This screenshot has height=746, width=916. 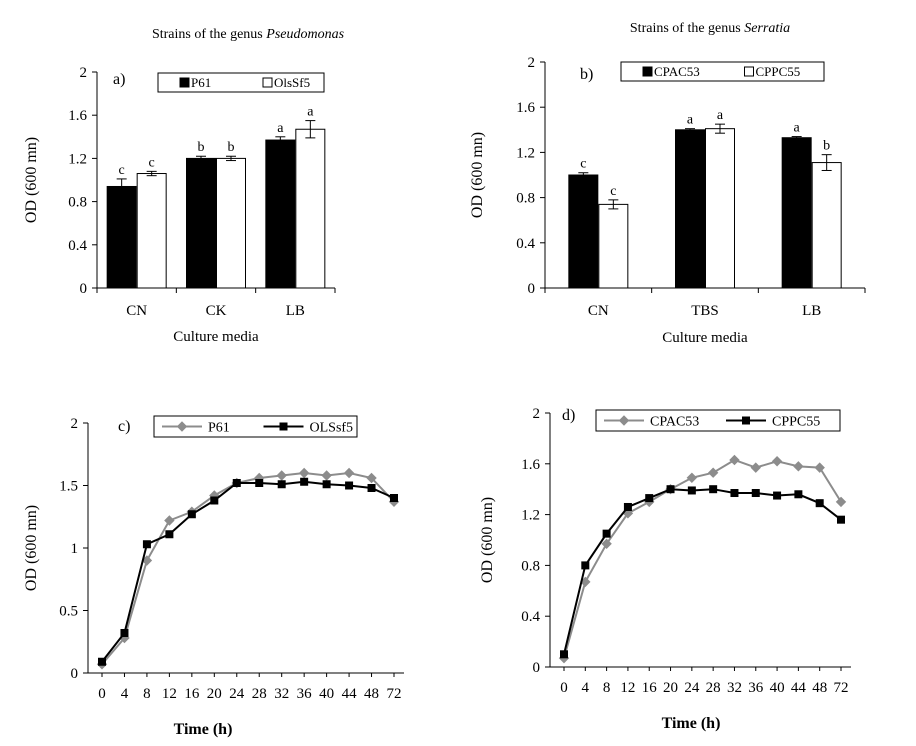 I want to click on legend-label: OLSsf5, so click(x=332, y=428).